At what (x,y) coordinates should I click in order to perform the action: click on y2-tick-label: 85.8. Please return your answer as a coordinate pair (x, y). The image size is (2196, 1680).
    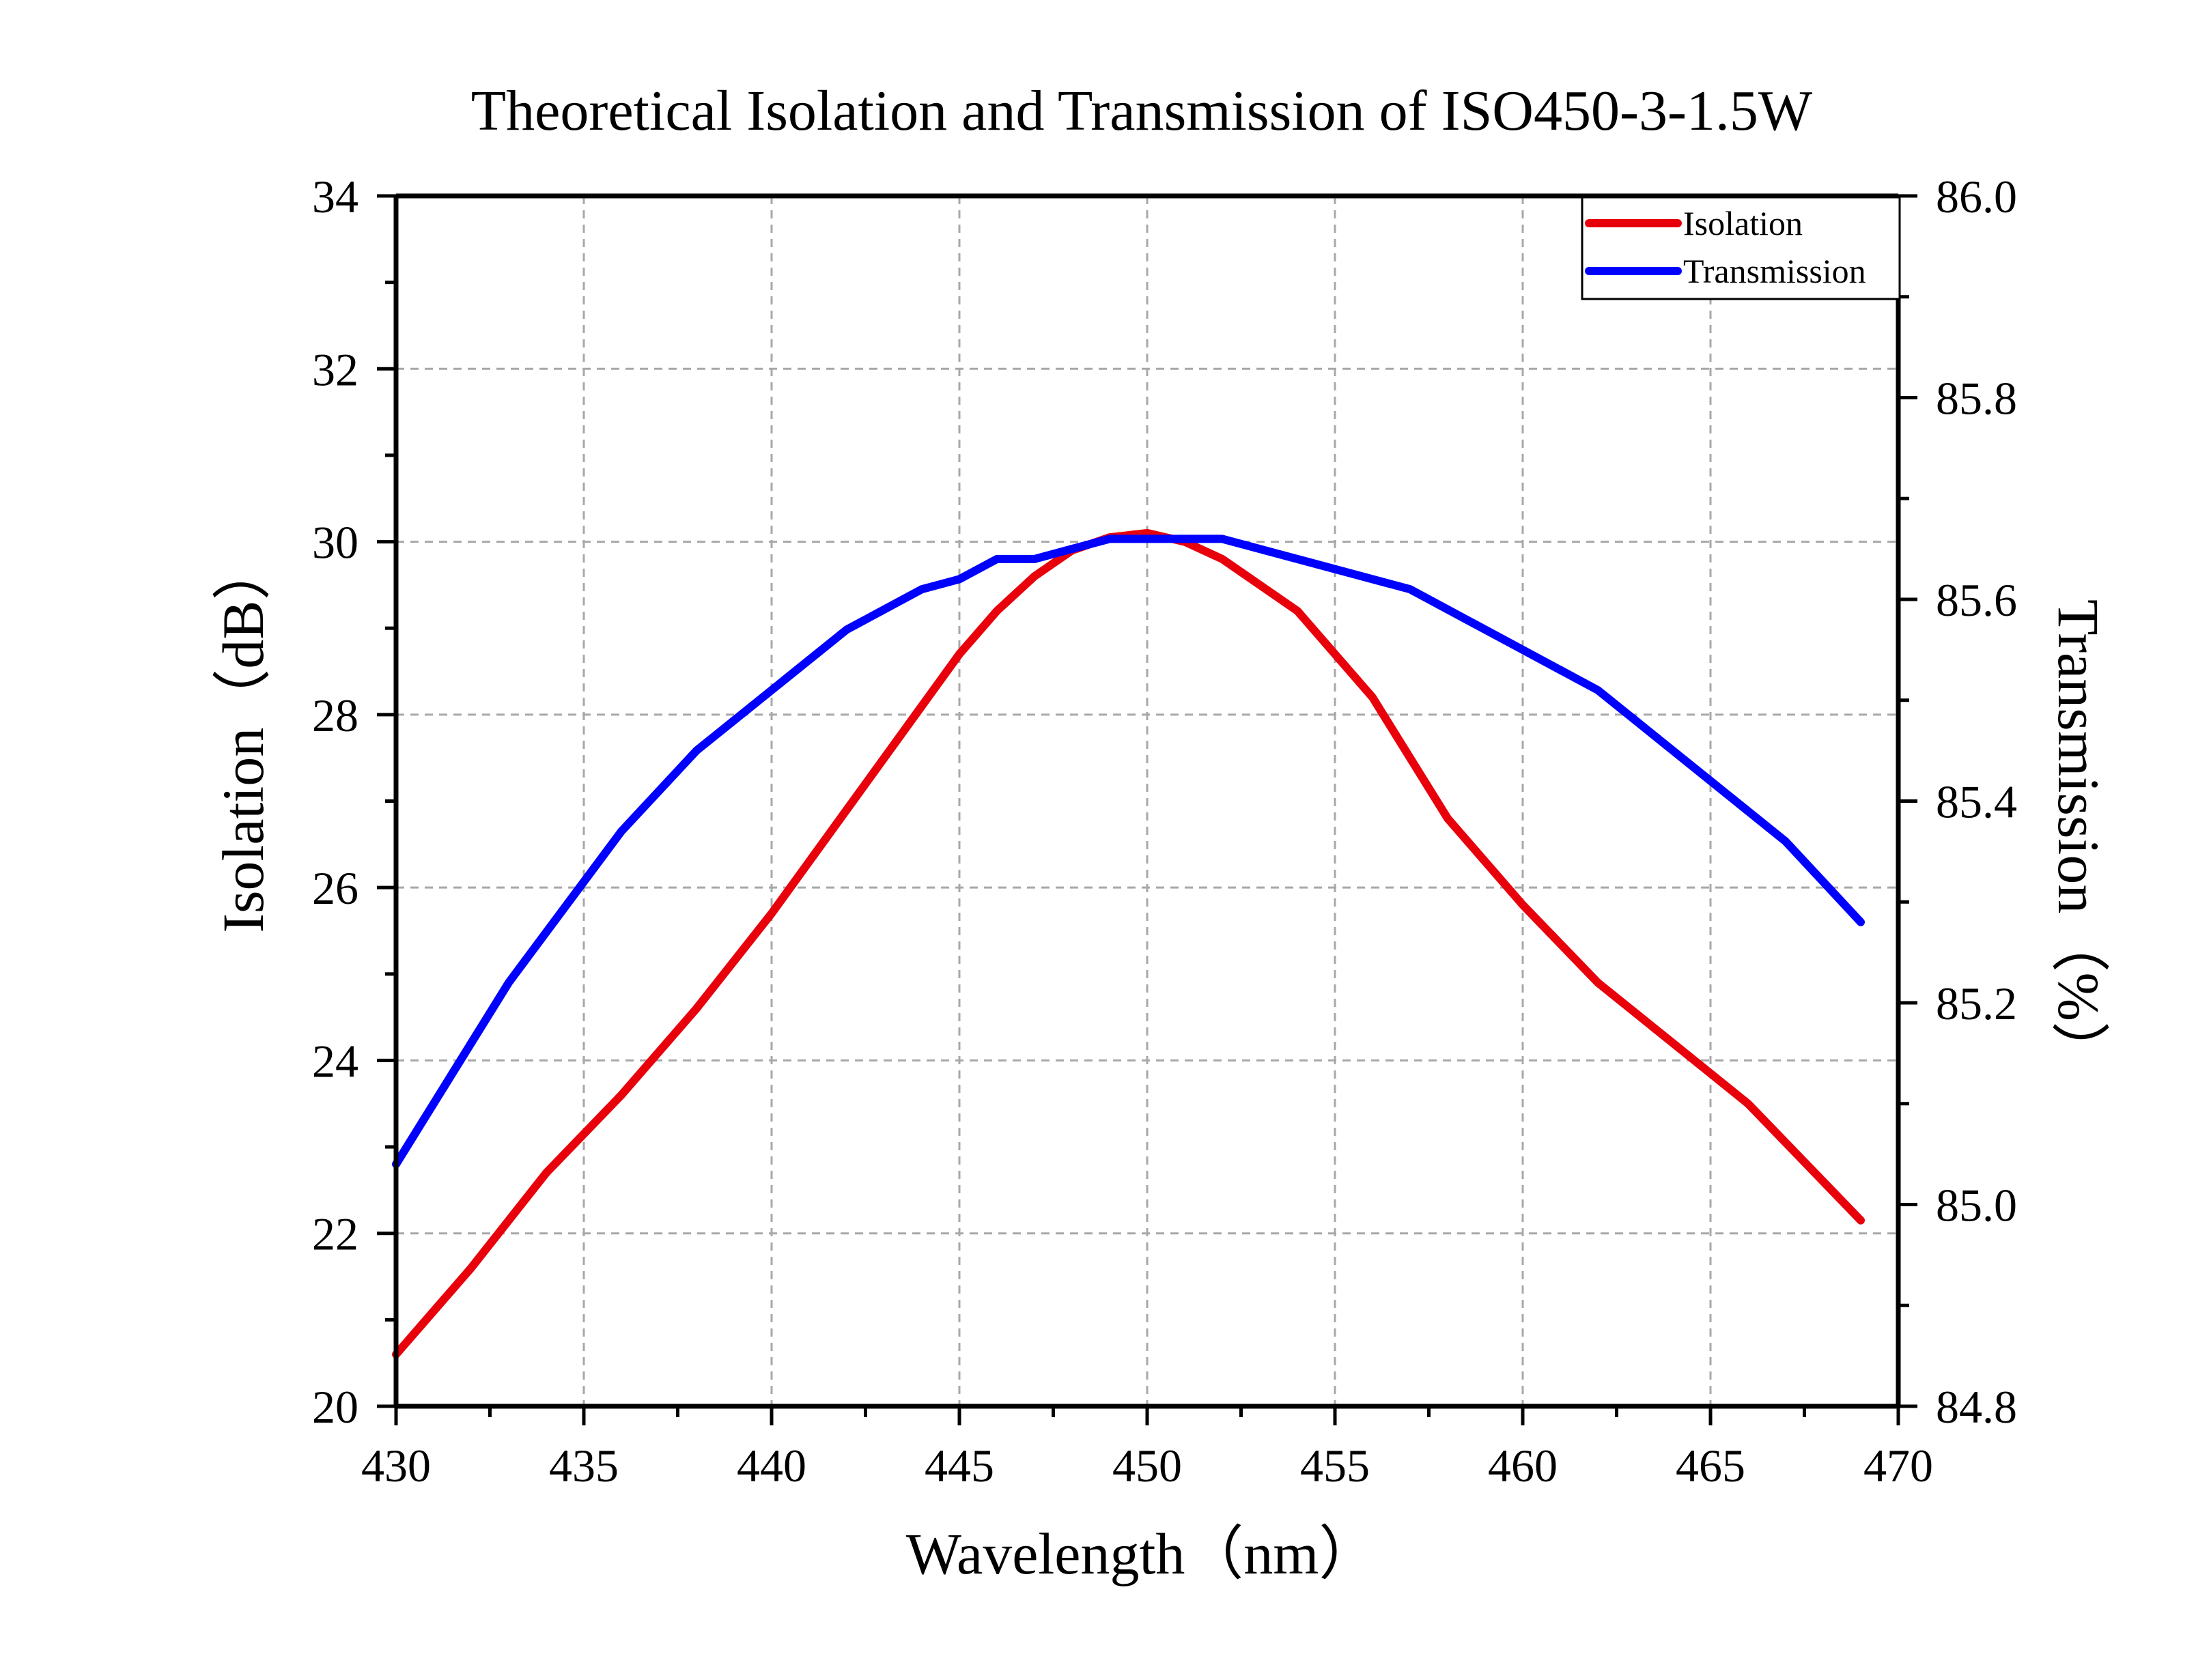
    Looking at the image, I should click on (1977, 399).